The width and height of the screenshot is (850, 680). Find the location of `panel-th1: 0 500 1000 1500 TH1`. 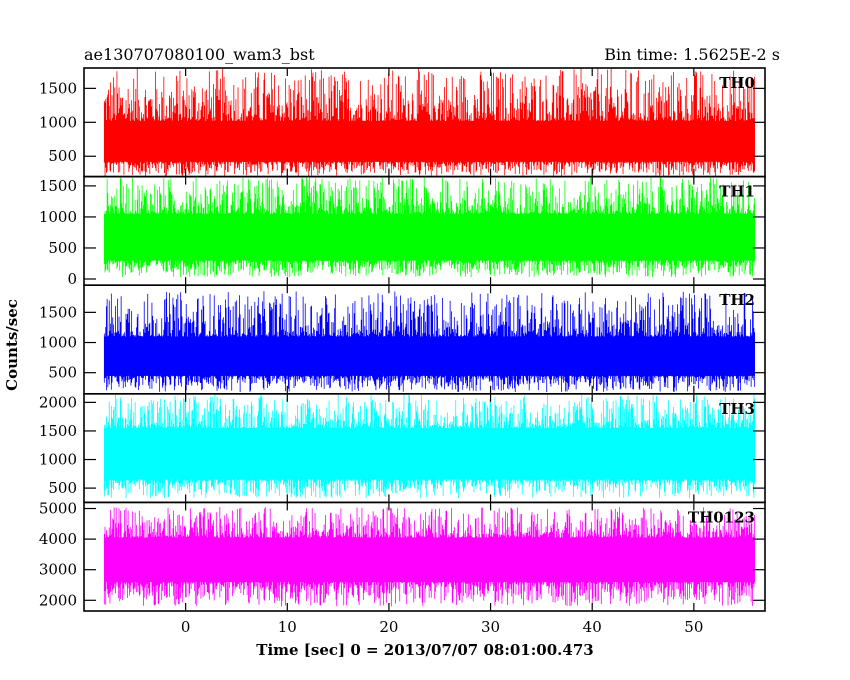

panel-th1: 0 500 1000 1500 TH1 is located at coordinates (402, 231).